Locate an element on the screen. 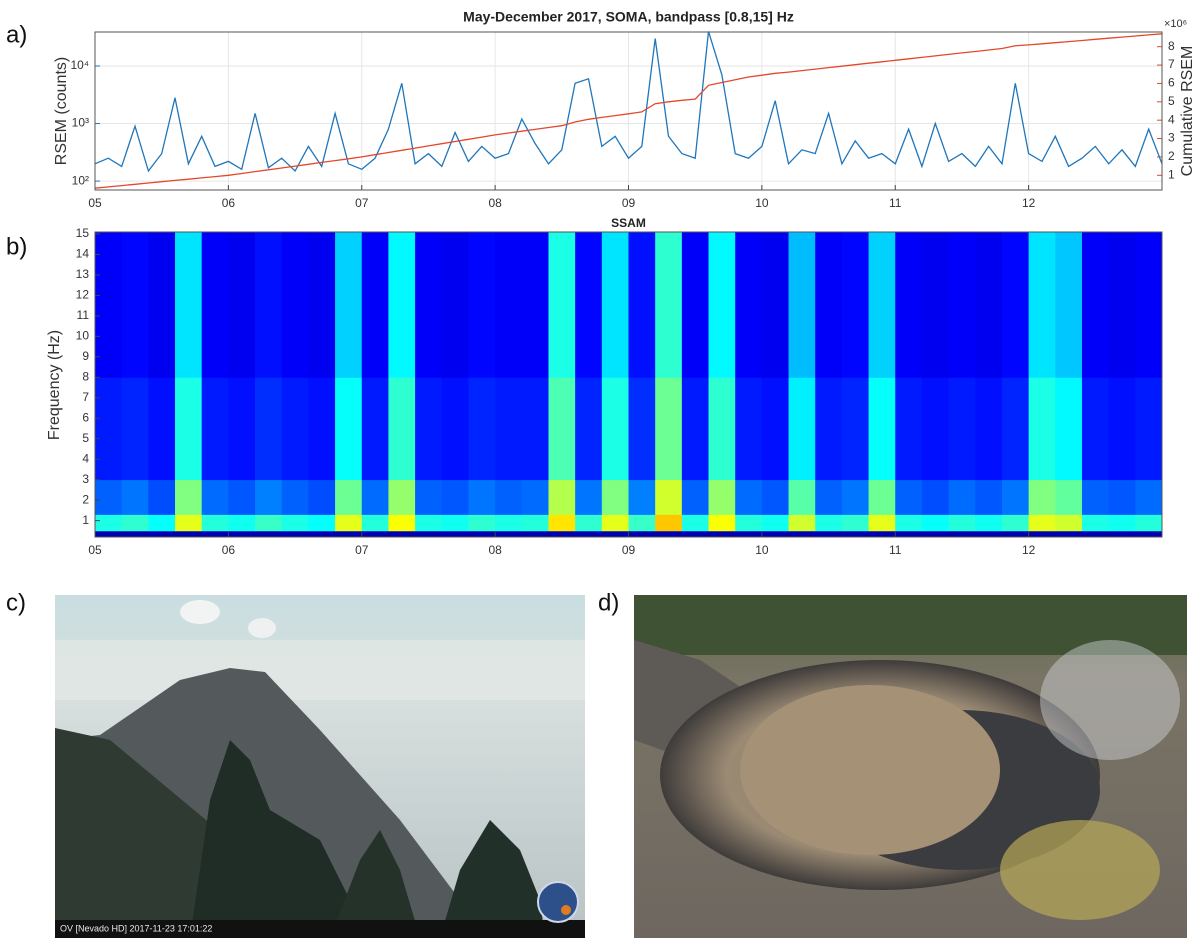 This screenshot has width=1202, height=938. x-tick-label: 11 is located at coordinates (895, 203).